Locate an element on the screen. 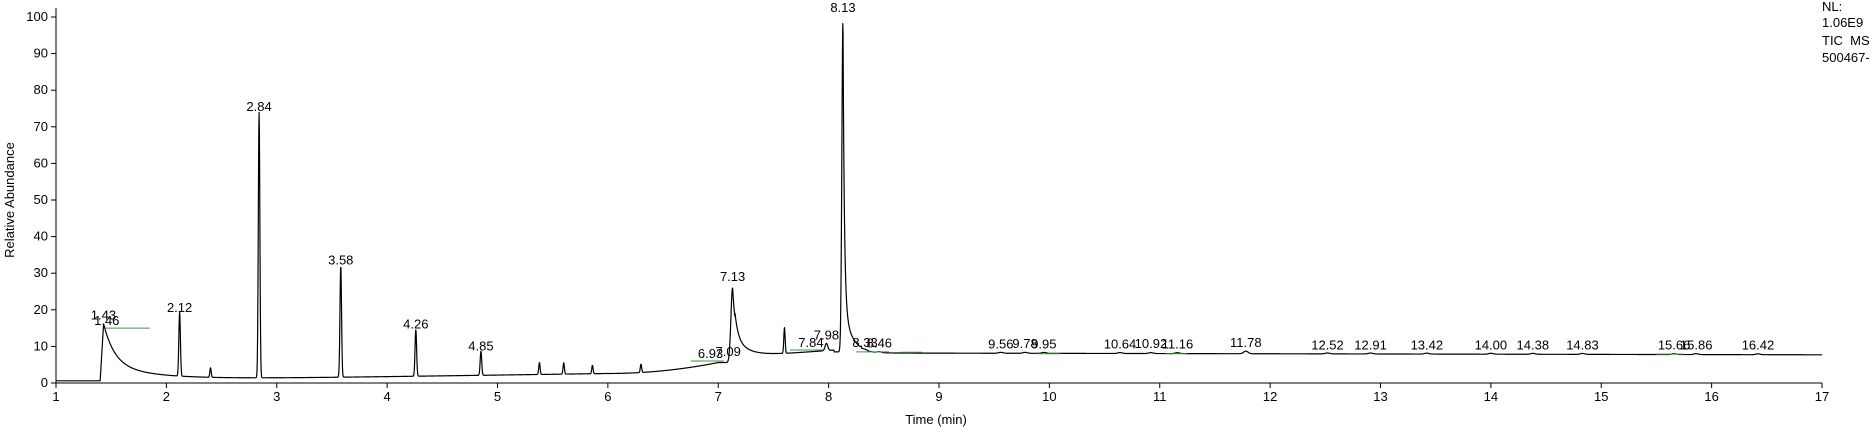 This screenshot has height=433, width=1875. peak-label: 14.00 is located at coordinates (1491, 344).